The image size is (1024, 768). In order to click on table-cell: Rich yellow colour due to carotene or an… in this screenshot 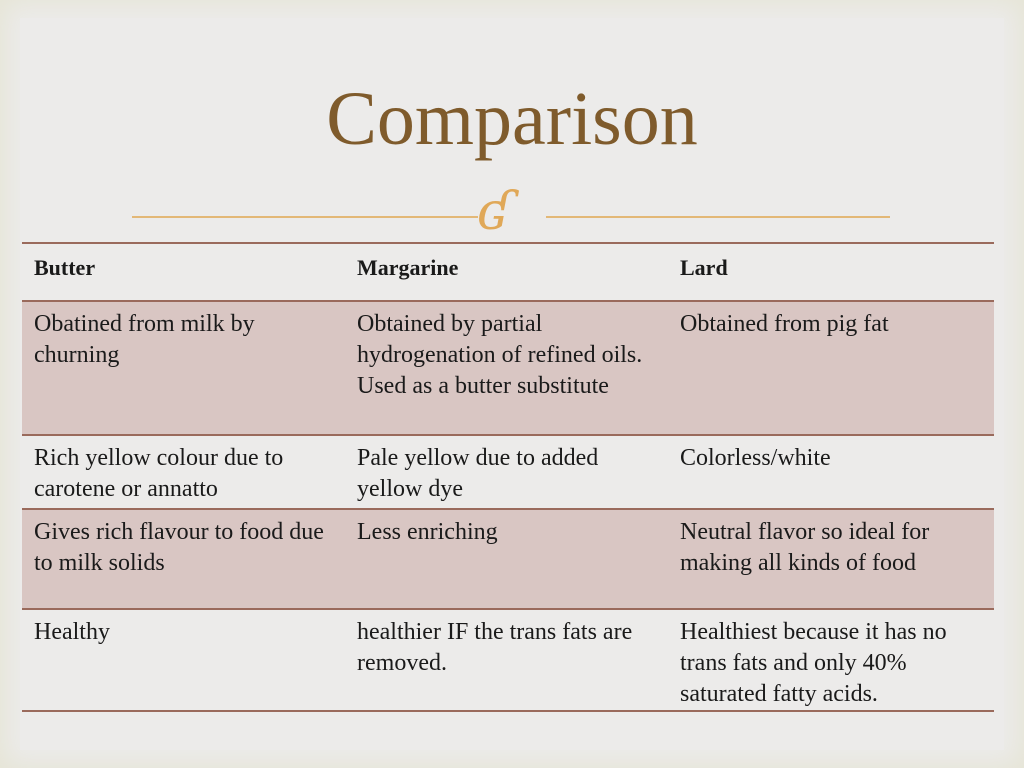, I will do `click(159, 473)`.